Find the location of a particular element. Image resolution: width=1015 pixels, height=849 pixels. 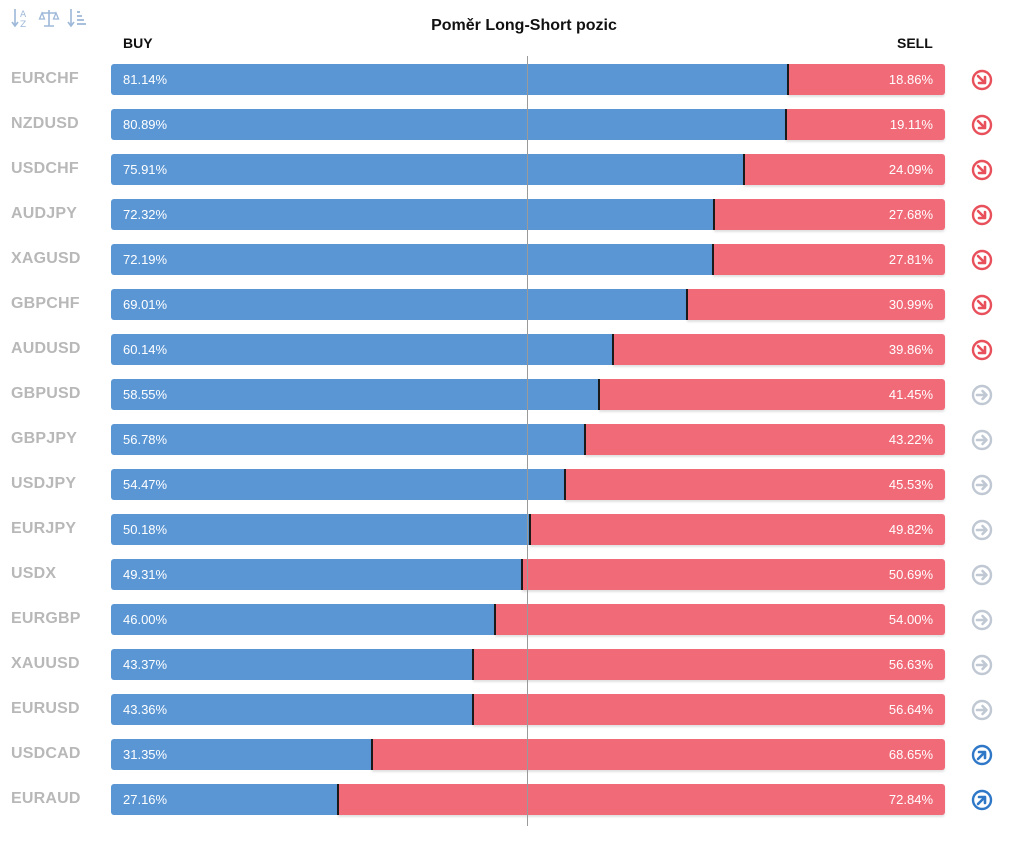

sort-alpha-icon: A Z is located at coordinates (21, 18).